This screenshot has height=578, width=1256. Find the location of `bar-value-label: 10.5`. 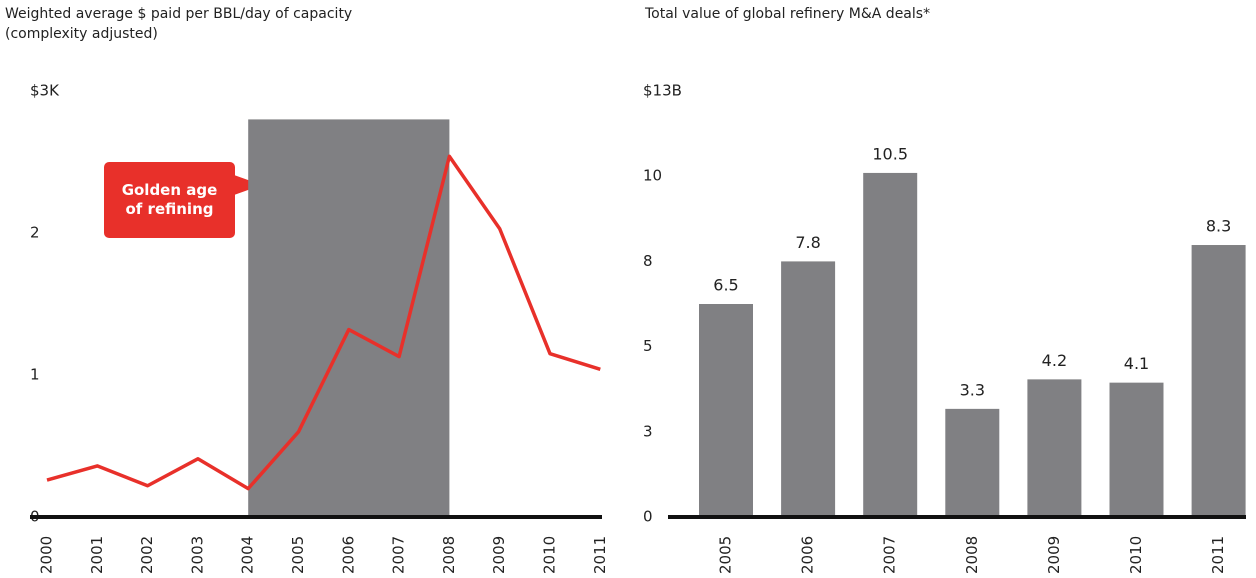

bar-value-label: 10.5 is located at coordinates (890, 153).